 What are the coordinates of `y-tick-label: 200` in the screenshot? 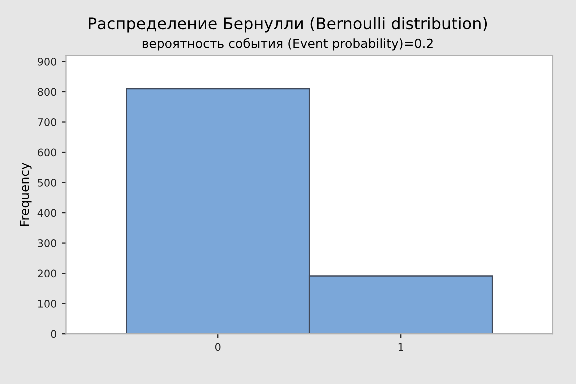 It's located at (47, 274).